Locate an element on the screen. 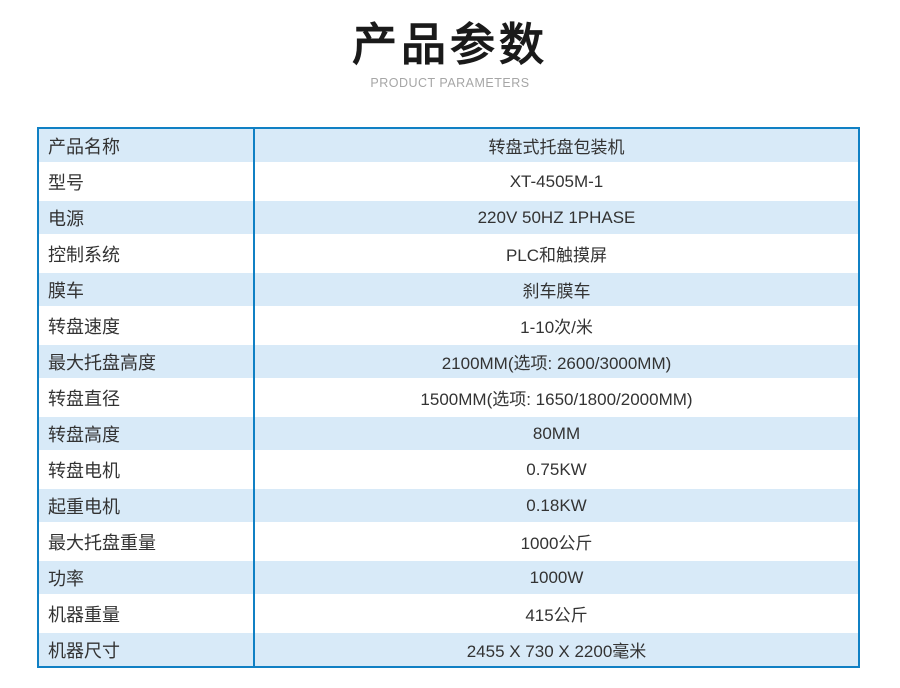 The height and width of the screenshot is (688, 900). row-label: 机器重量 is located at coordinates (146, 613).